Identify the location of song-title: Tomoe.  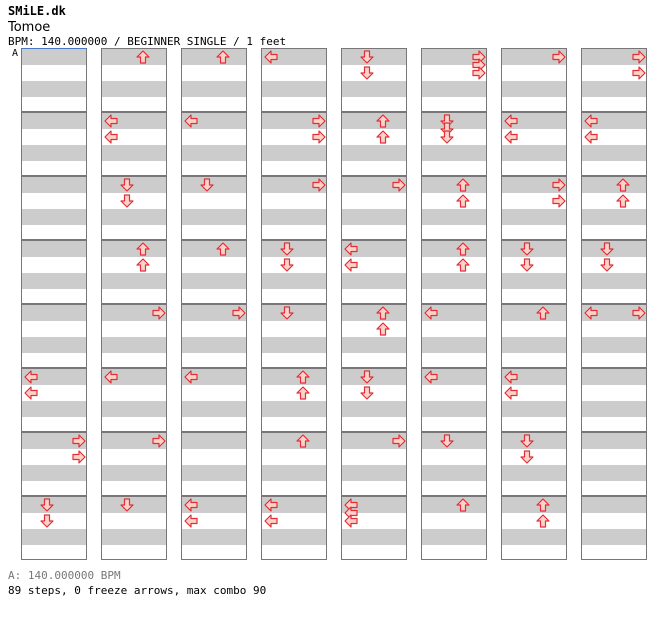
(29, 27).